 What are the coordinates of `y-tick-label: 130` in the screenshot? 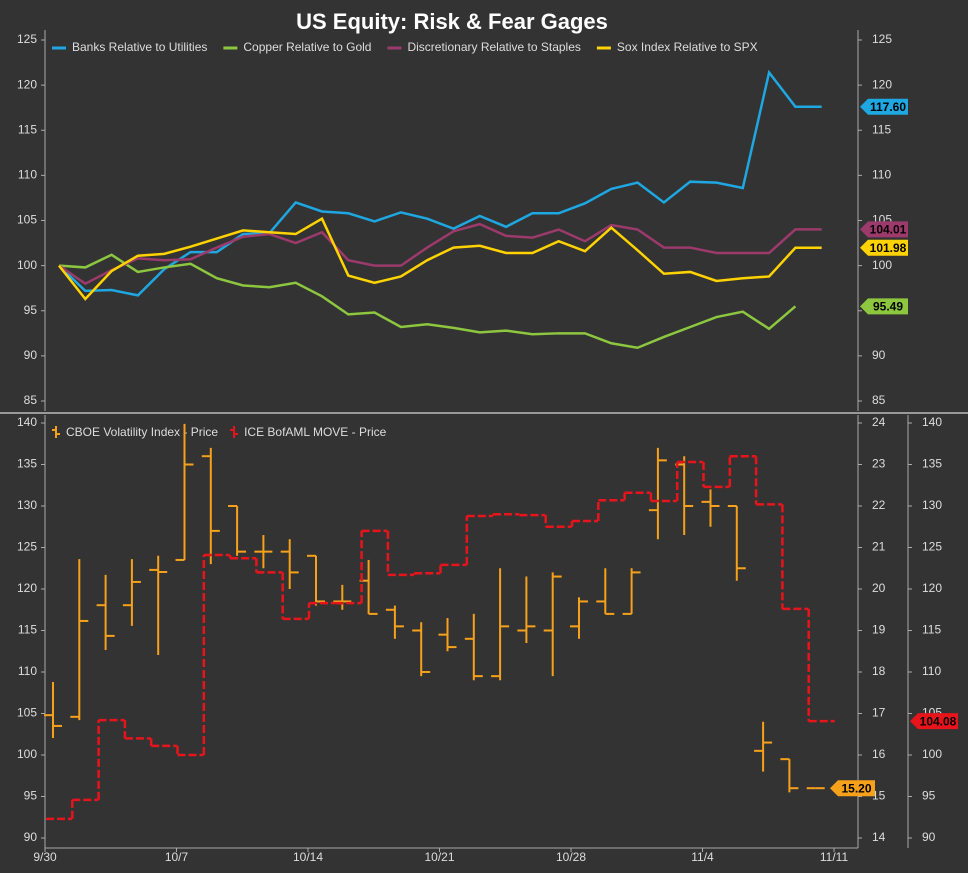 It's located at (27, 505).